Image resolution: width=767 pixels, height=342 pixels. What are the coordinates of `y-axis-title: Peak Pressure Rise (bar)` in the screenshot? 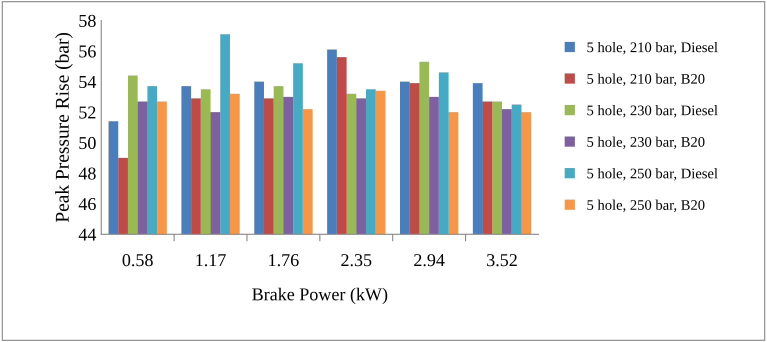 It's located at (64, 127).